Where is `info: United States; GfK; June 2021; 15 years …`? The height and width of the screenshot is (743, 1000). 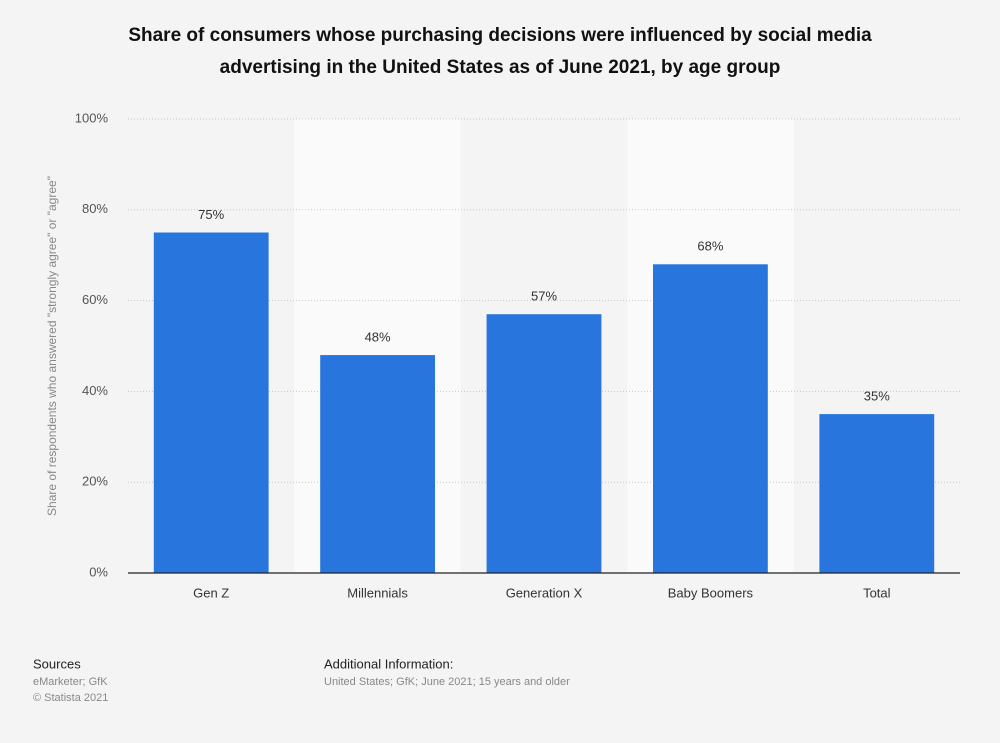
info: United States; GfK; June 2021; 15 years … is located at coordinates (447, 682).